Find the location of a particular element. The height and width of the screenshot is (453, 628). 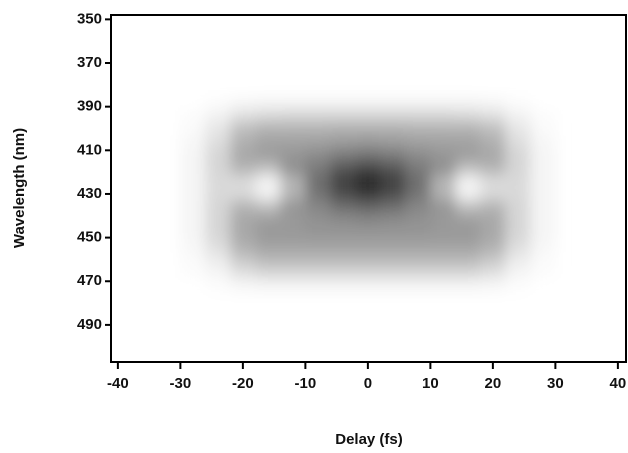

y-tick-label: 450 is located at coordinates (89, 237).